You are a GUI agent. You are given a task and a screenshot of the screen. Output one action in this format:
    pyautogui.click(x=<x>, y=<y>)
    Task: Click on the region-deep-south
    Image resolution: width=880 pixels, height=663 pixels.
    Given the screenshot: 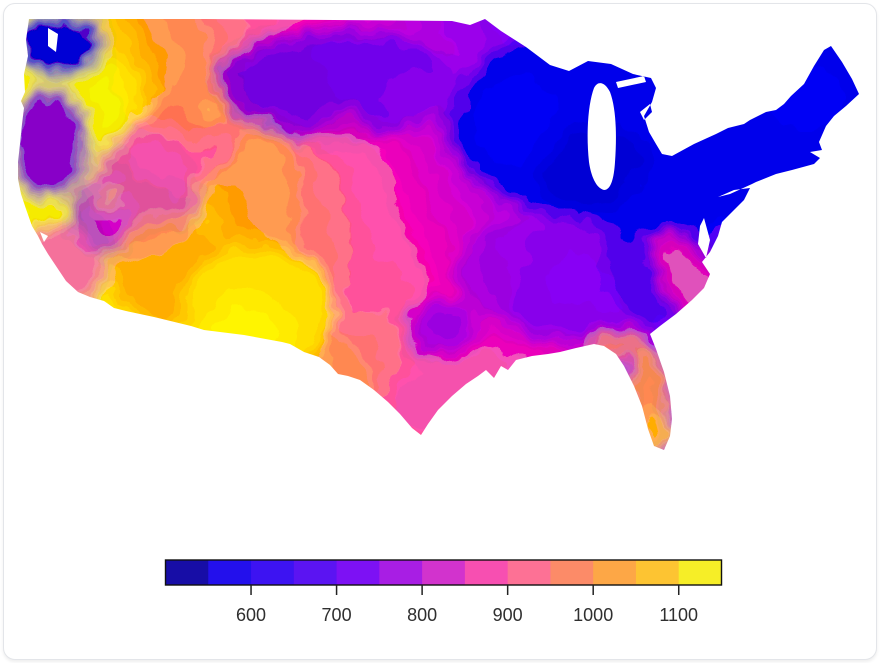 What is the action you would take?
    pyautogui.click(x=569, y=304)
    